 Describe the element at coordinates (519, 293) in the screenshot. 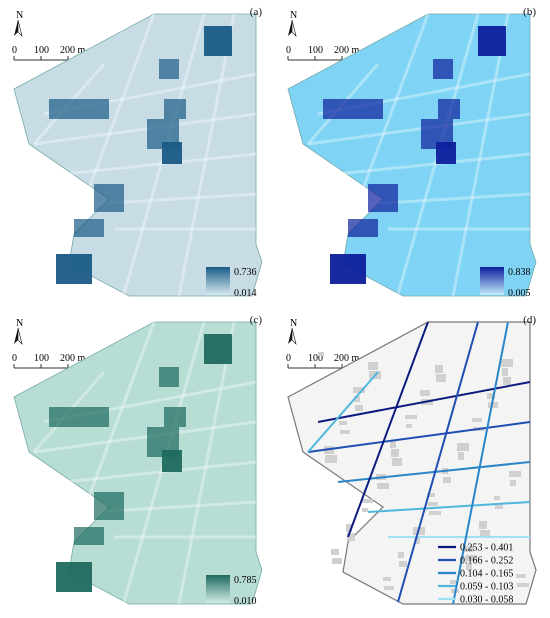

I see `legend-min: 0.005` at that location.